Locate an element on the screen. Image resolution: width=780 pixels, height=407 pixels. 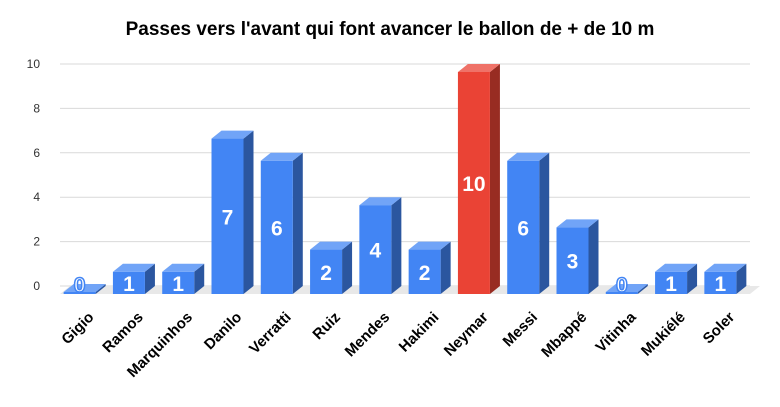
bar-vitinha: 0 is located at coordinates (626, 285).